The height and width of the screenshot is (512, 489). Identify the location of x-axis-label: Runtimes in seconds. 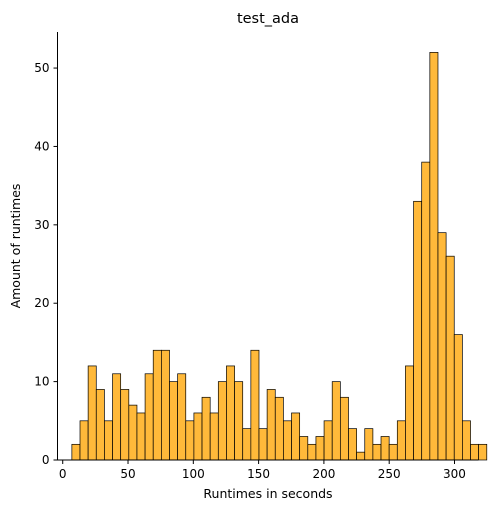
(267, 493).